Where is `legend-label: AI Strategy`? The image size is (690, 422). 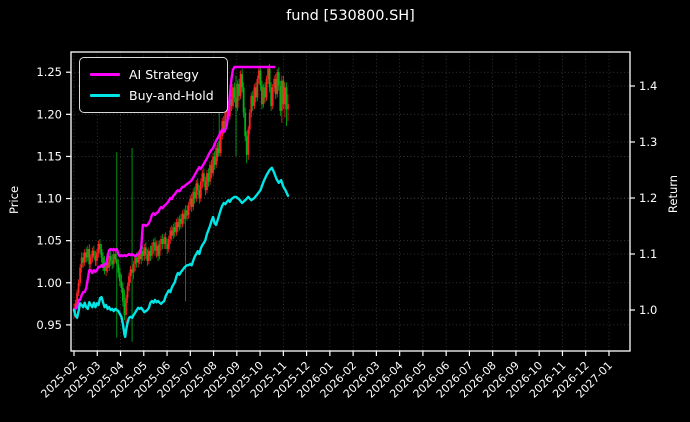
legend-label: AI Strategy is located at coordinates (164, 74).